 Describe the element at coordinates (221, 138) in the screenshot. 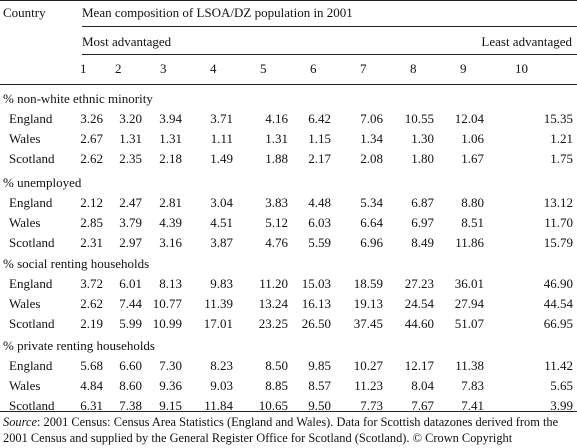

I see `value-cell: 1.11` at that location.